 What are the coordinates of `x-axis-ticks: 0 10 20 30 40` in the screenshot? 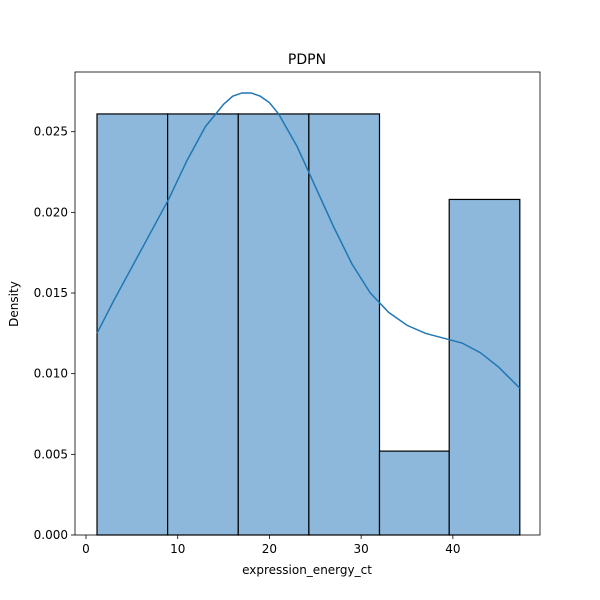 It's located at (271, 545).